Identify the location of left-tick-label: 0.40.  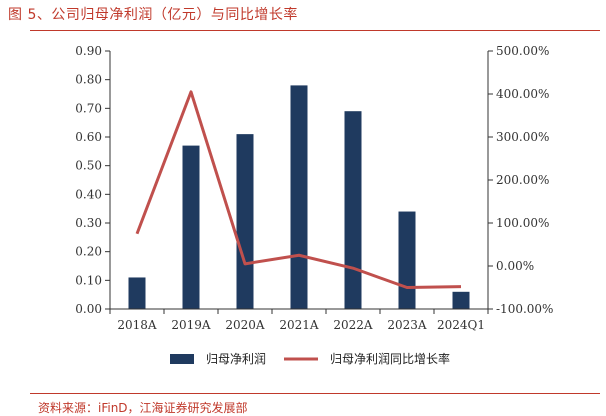
(88, 194).